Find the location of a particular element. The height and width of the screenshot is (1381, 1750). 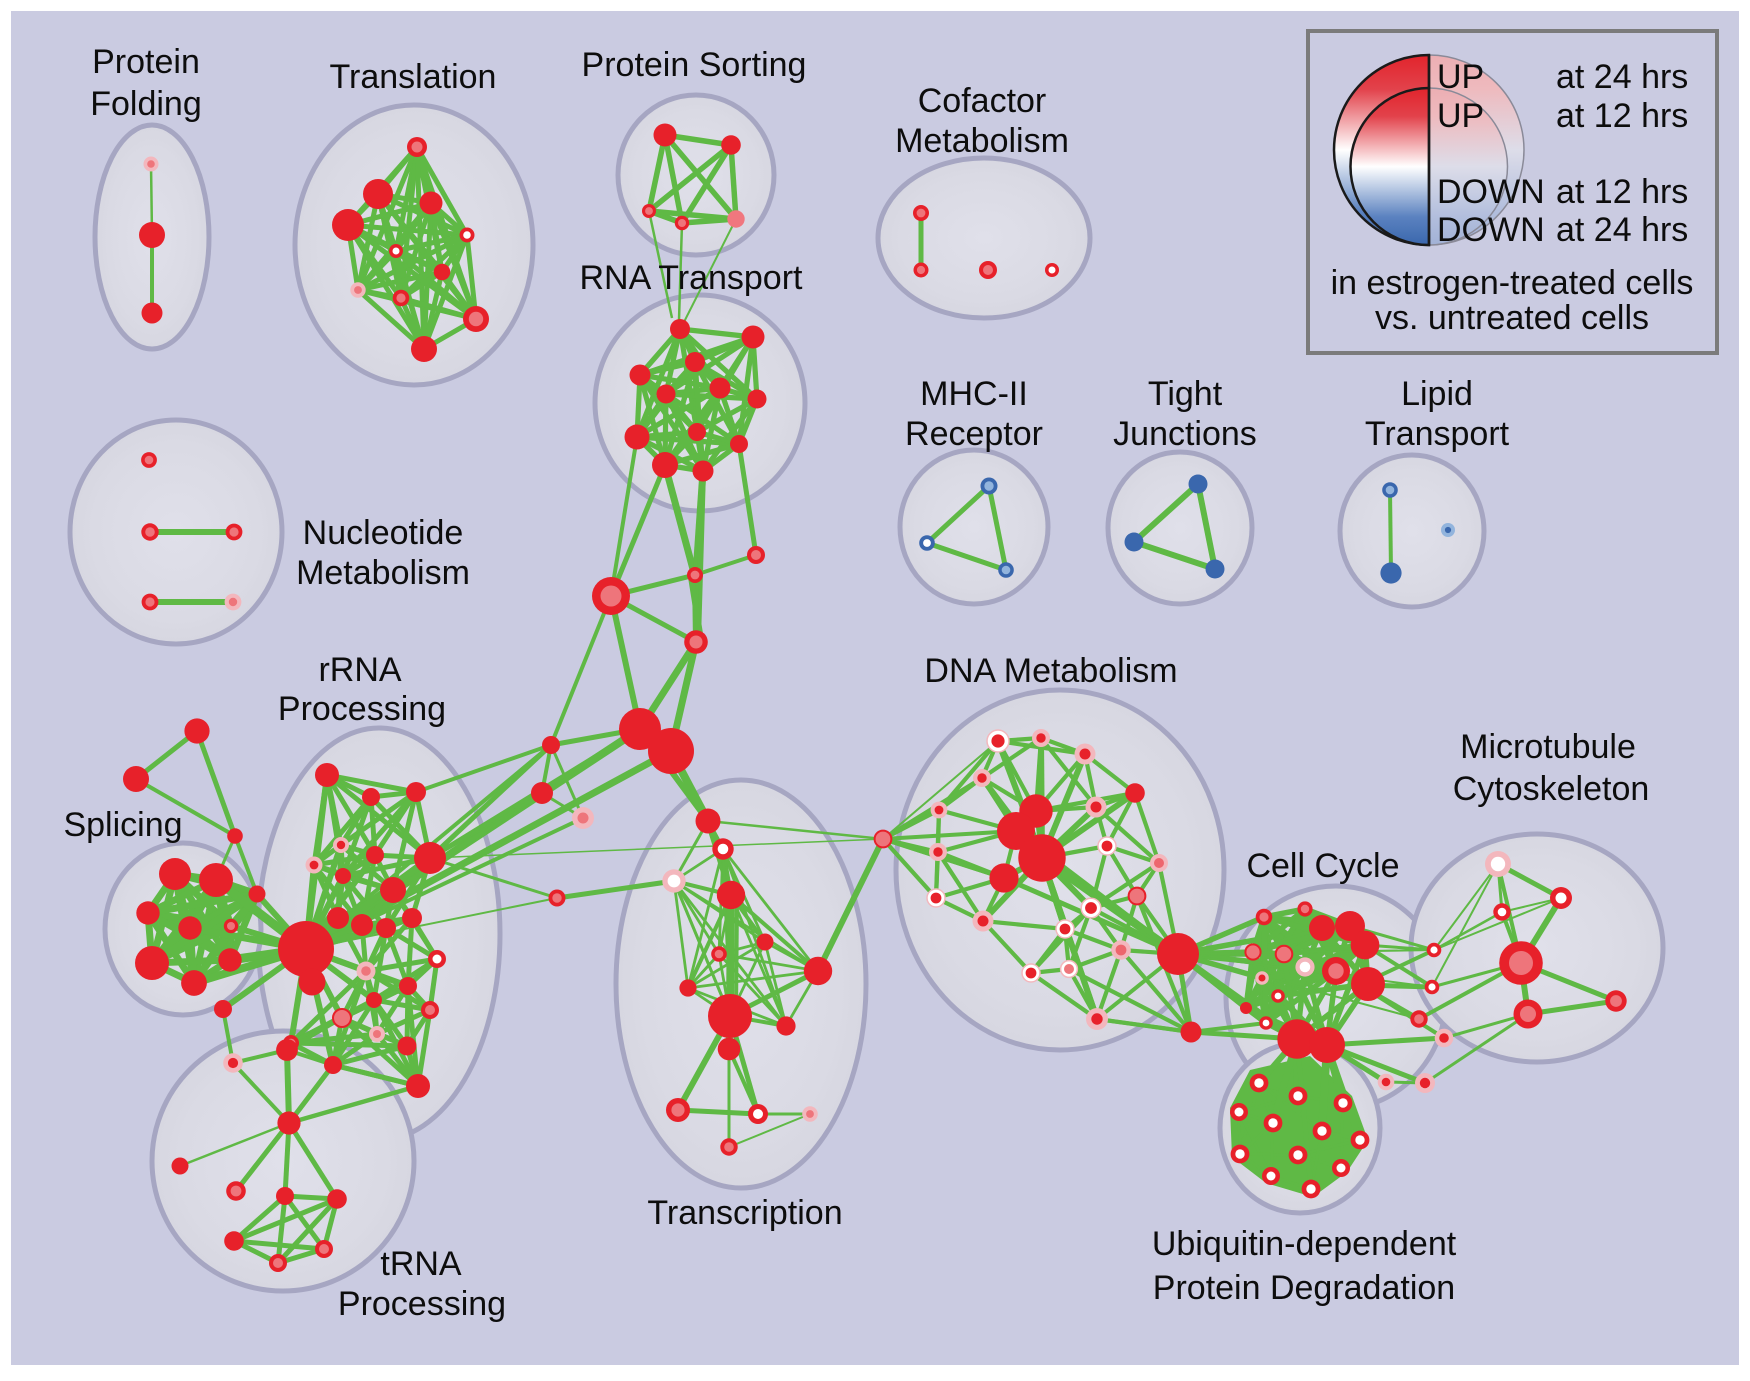

svg-text: Ubiquitin-dependent is located at coordinates (1304, 1244).